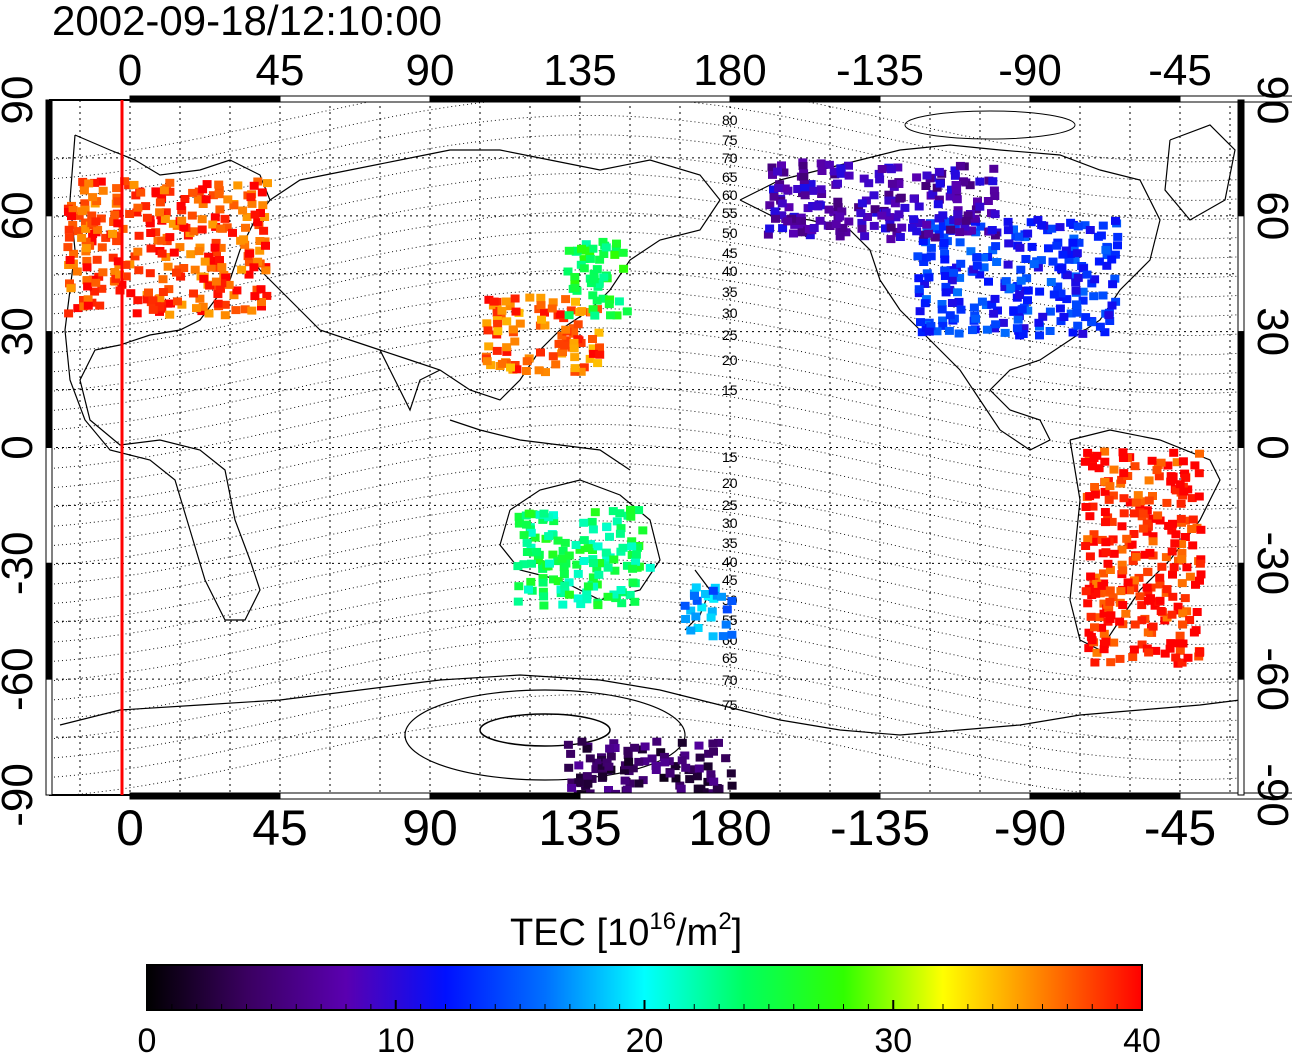 This screenshot has width=1292, height=1057. I want to click on contour-label: 80, so click(730, 120).